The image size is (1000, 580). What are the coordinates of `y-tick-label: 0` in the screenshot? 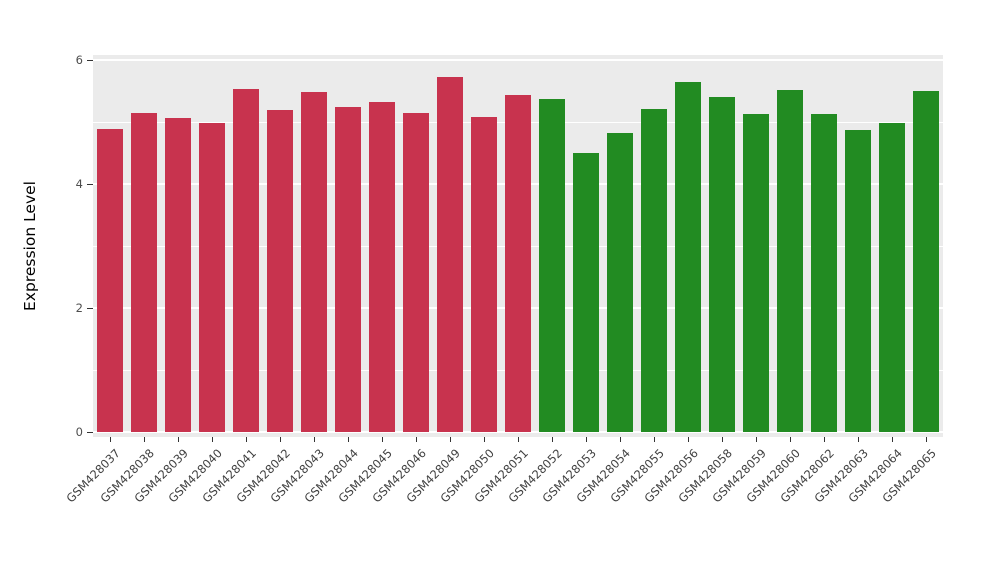 It's located at (79, 432).